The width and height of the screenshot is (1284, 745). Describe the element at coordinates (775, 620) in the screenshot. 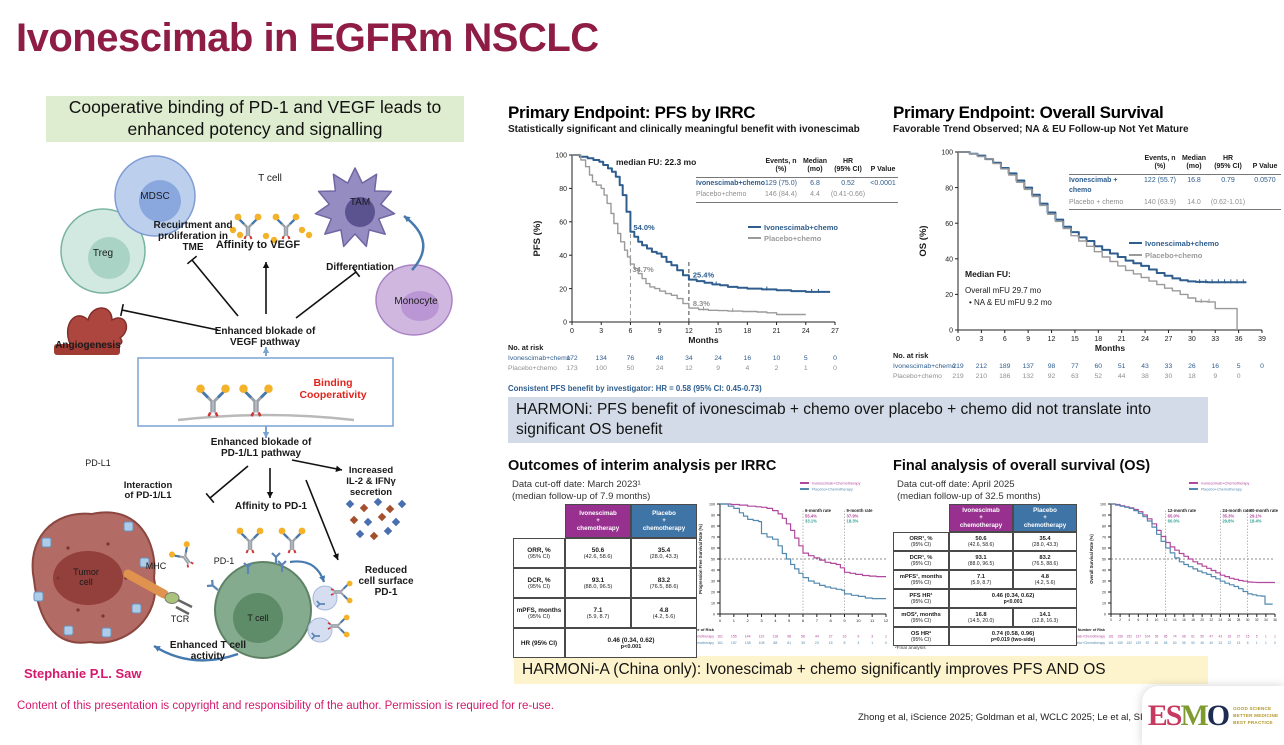

I see `svg-text: 4` at that location.